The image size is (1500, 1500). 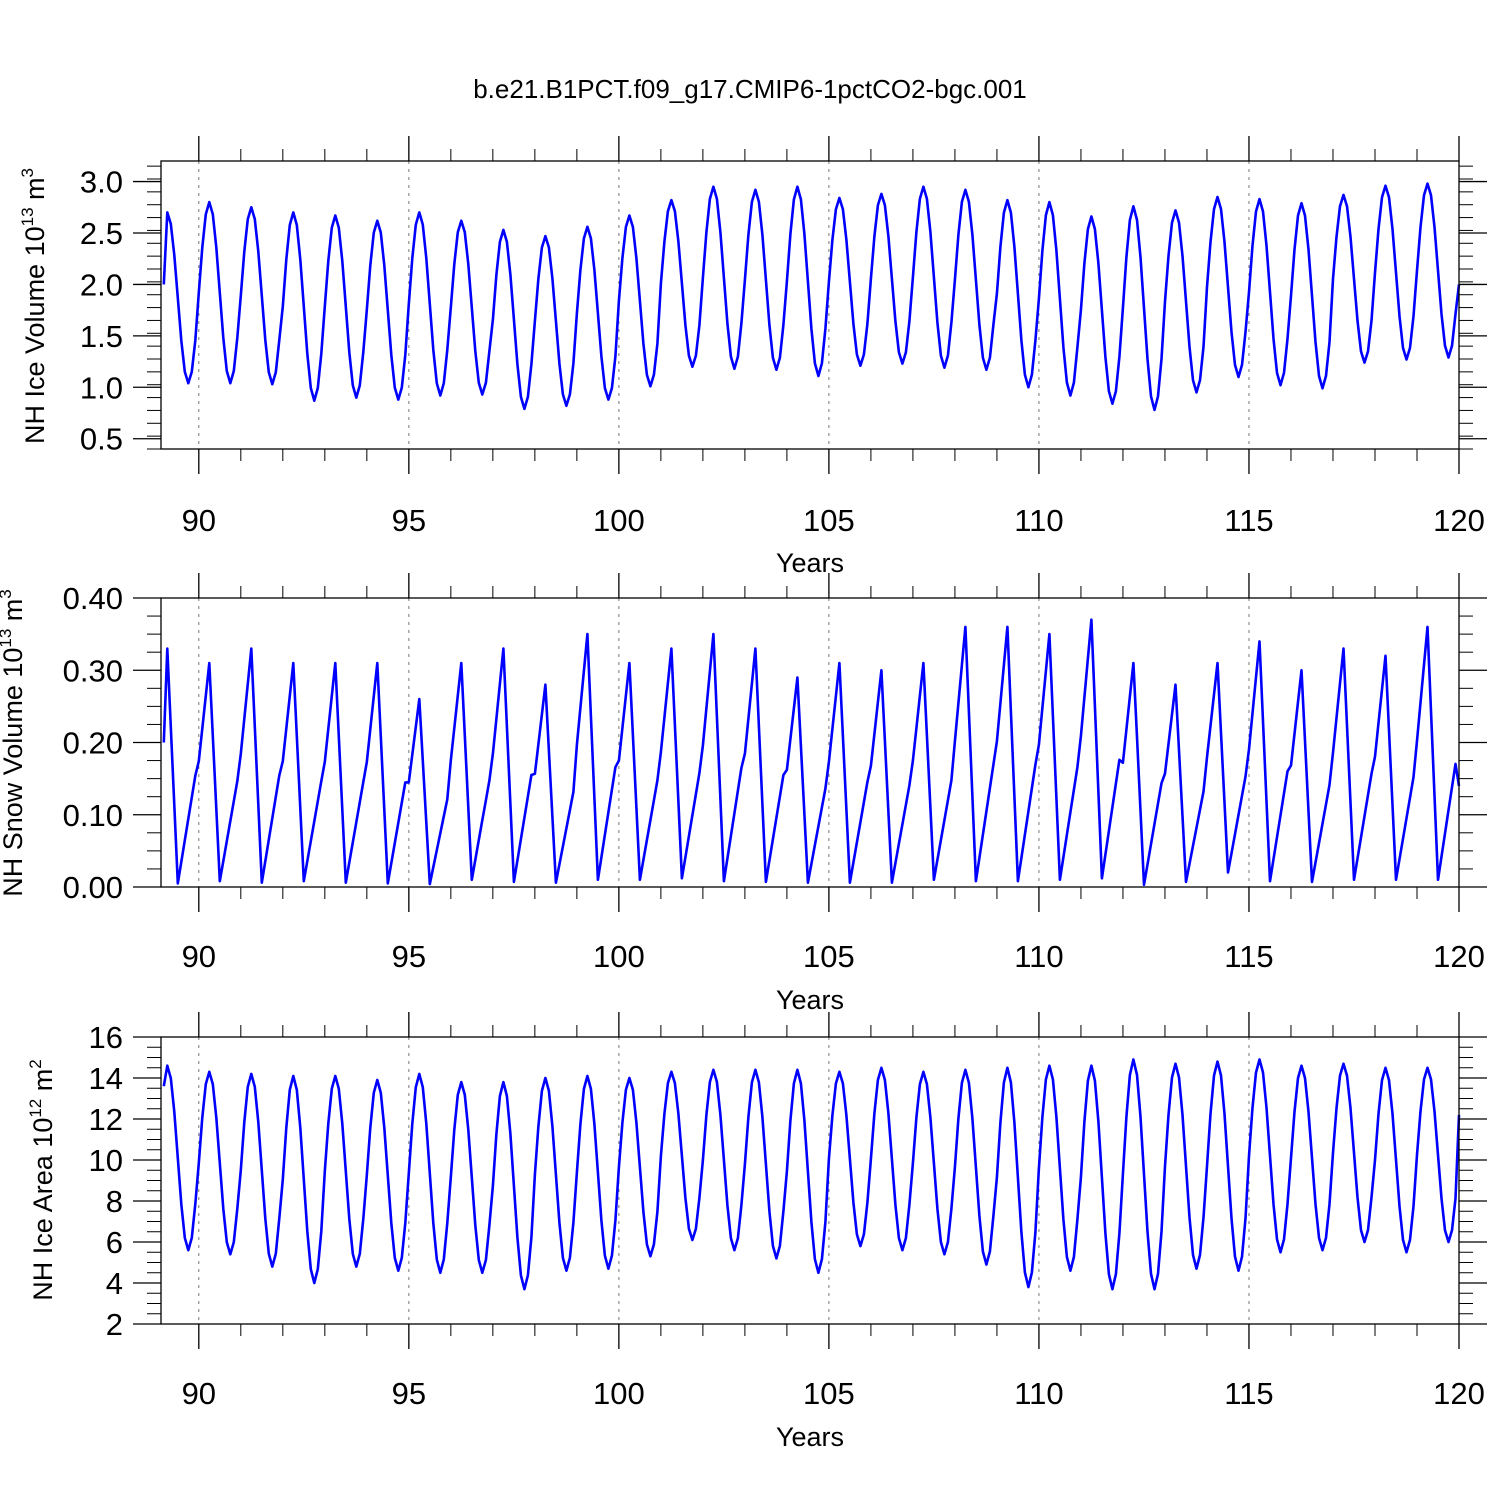 What do you see at coordinates (811, 297) in the screenshot?
I see `ice-volume-series-line` at bounding box center [811, 297].